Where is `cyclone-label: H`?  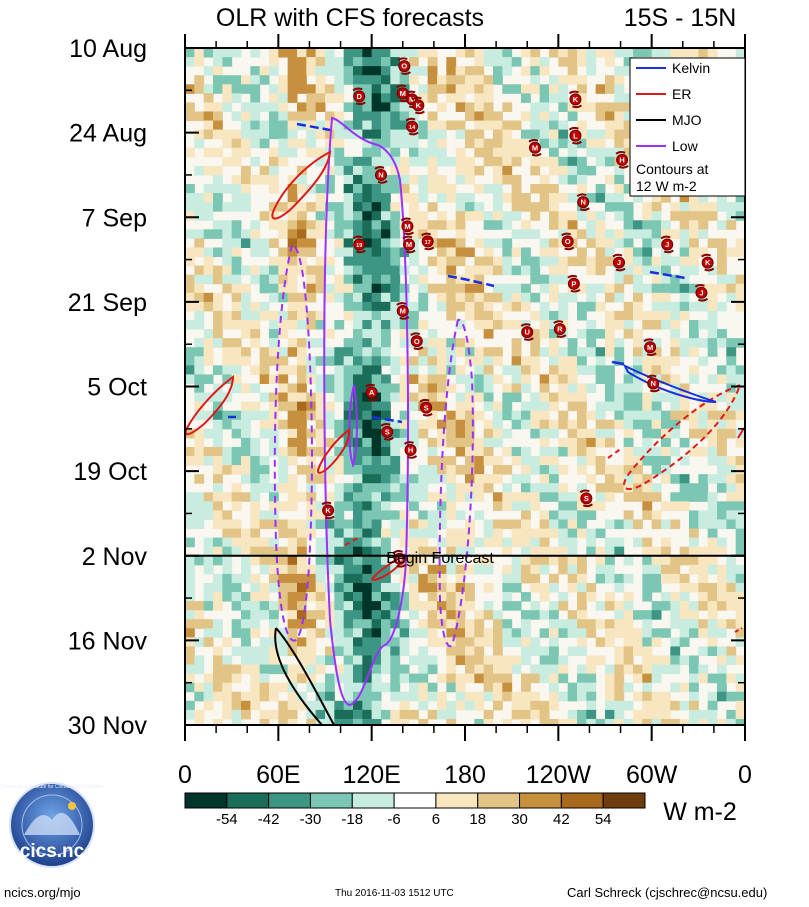
cyclone-label: H is located at coordinates (621, 159).